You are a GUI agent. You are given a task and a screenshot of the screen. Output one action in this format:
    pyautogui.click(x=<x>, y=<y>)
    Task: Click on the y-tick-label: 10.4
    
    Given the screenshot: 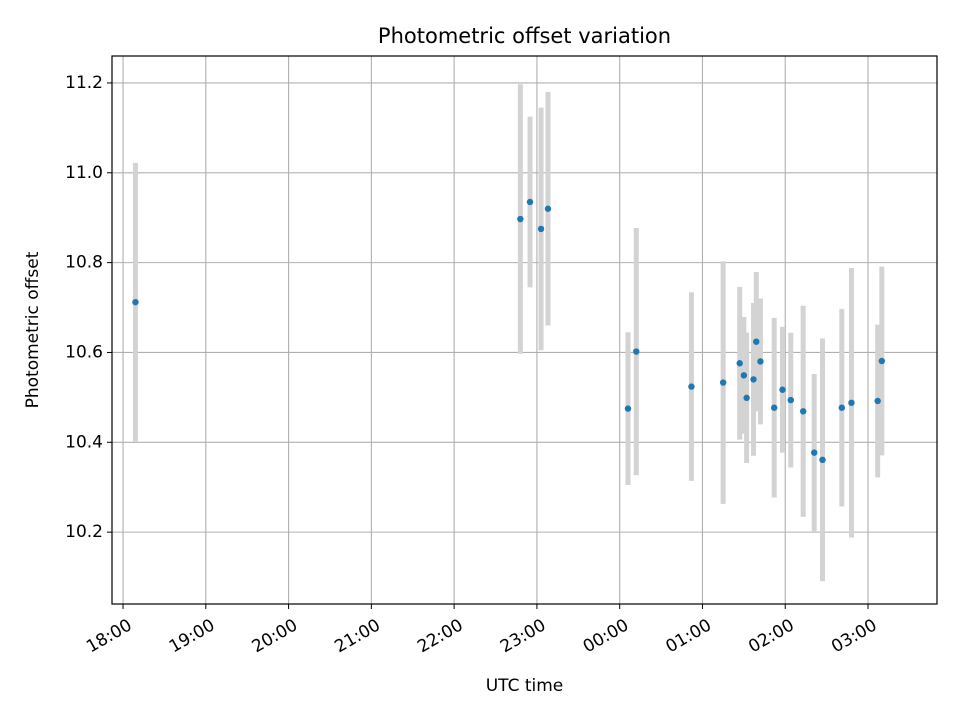 What is the action you would take?
    pyautogui.click(x=84, y=442)
    